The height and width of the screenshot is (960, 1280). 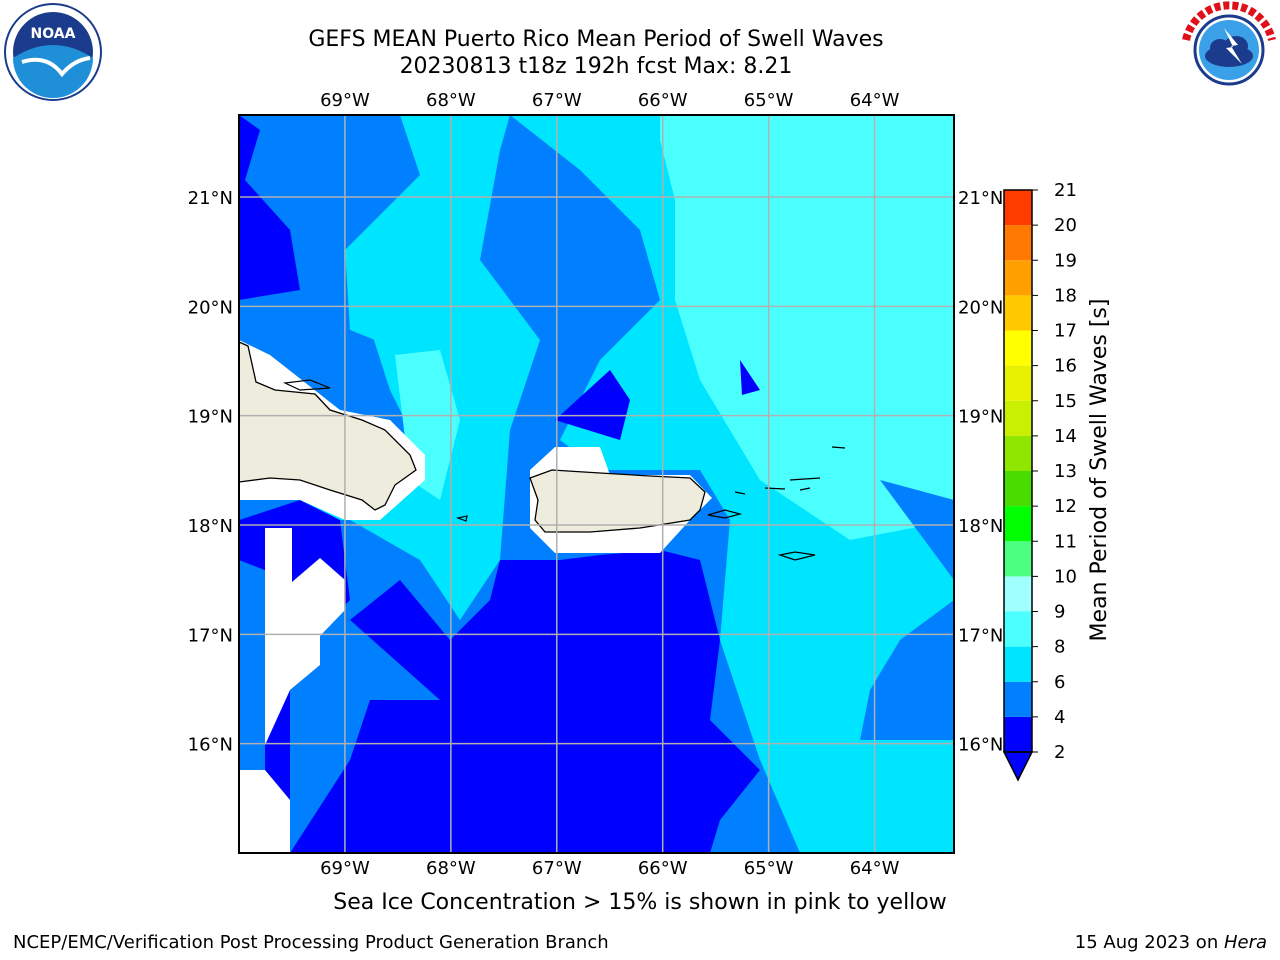 What do you see at coordinates (980, 745) in the screenshot?
I see `lat-tick-label-right: 16°N` at bounding box center [980, 745].